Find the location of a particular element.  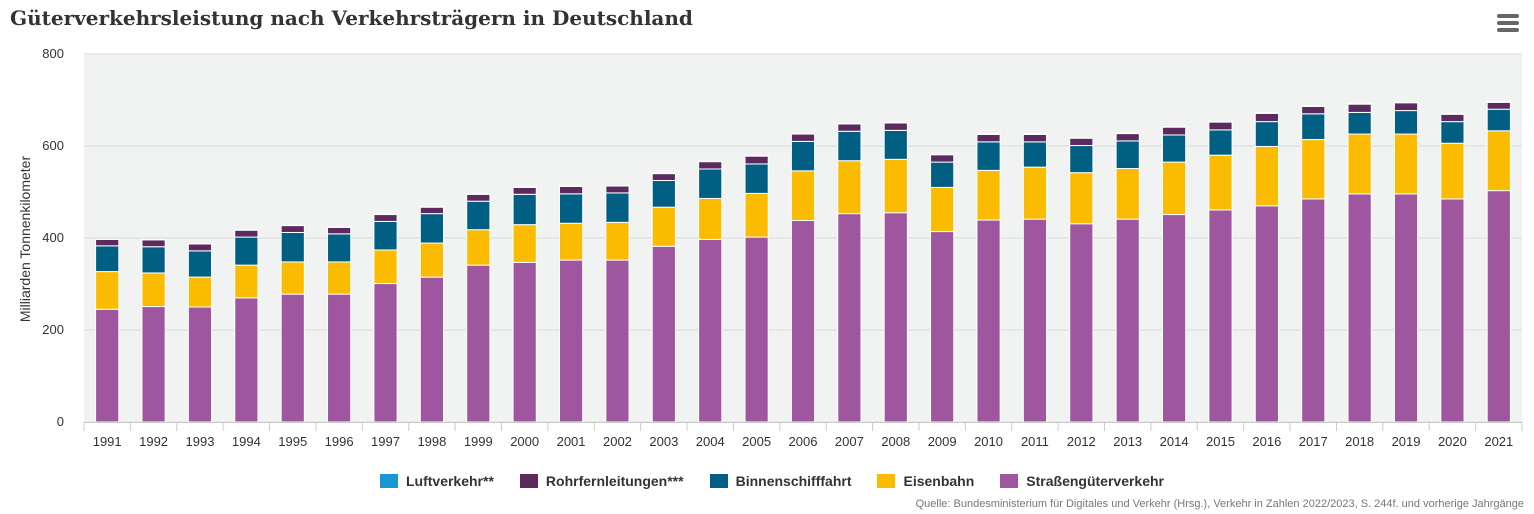

menu-line is located at coordinates (1508, 23).